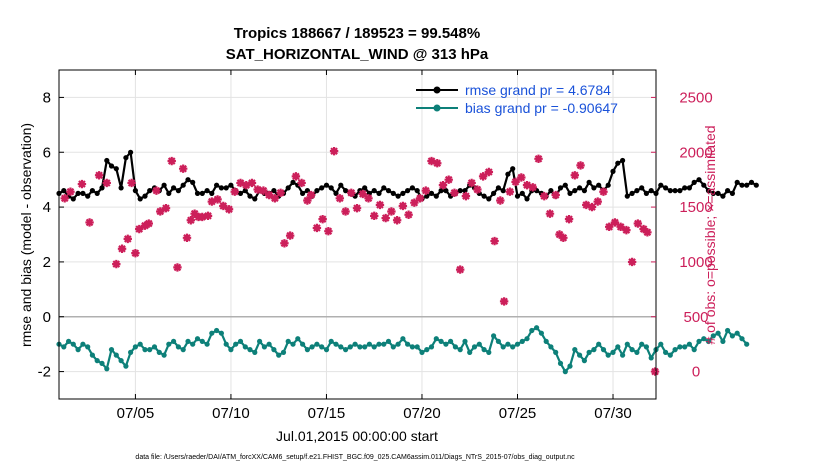  Describe the element at coordinates (357, 33) in the screenshot. I see `chart-title-line1: Tropics 188667 / 189523 = 99.548%` at that location.